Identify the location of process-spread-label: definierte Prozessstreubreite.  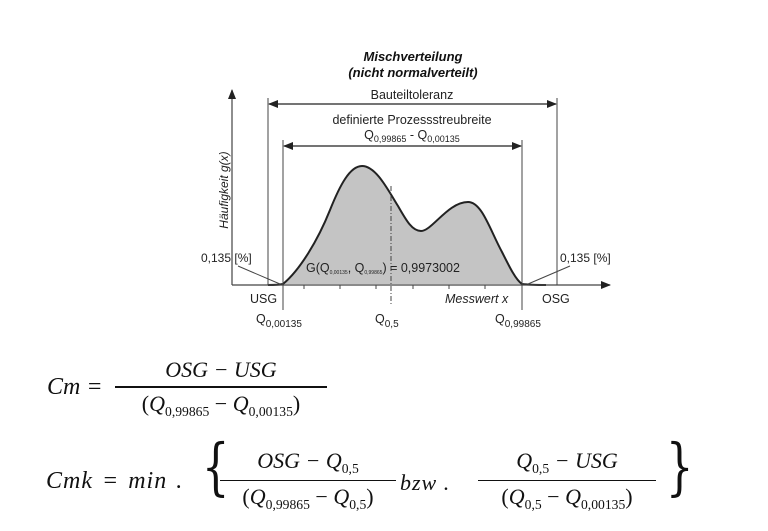
(411, 120).